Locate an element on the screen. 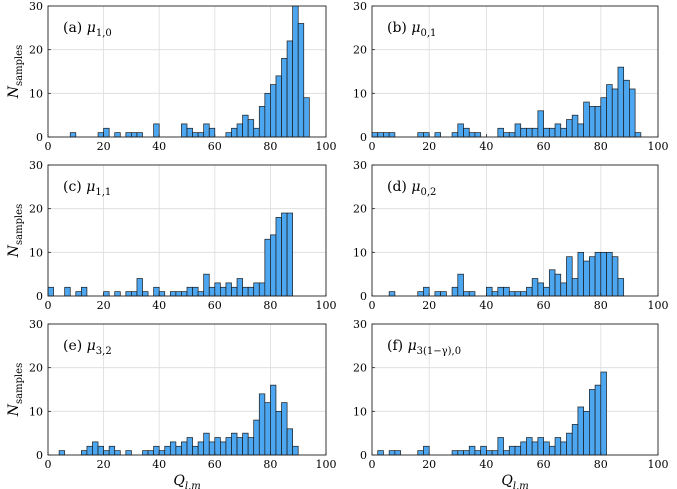  panel-label: (d) μ0,2 is located at coordinates (411, 188).